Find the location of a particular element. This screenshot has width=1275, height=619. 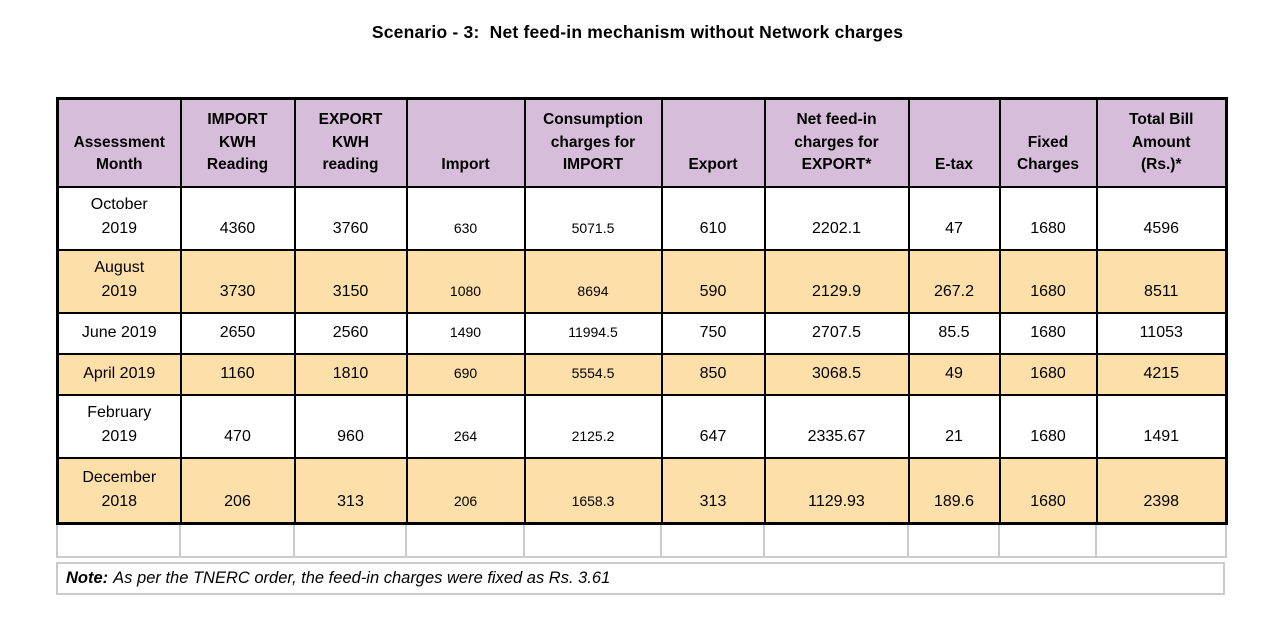

table-cell: 4215 is located at coordinates (1161, 374).